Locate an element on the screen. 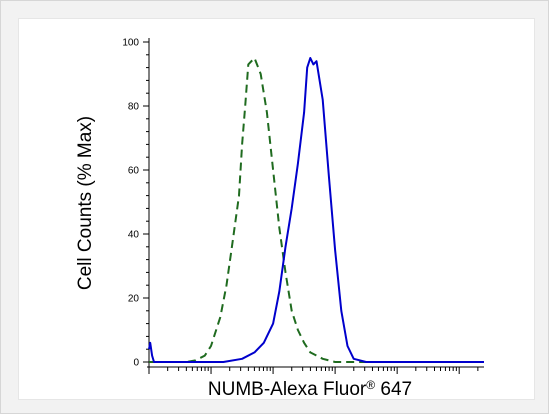  x-axis-label: NUMB-Alexa Fluor® 647 is located at coordinates (310, 389).